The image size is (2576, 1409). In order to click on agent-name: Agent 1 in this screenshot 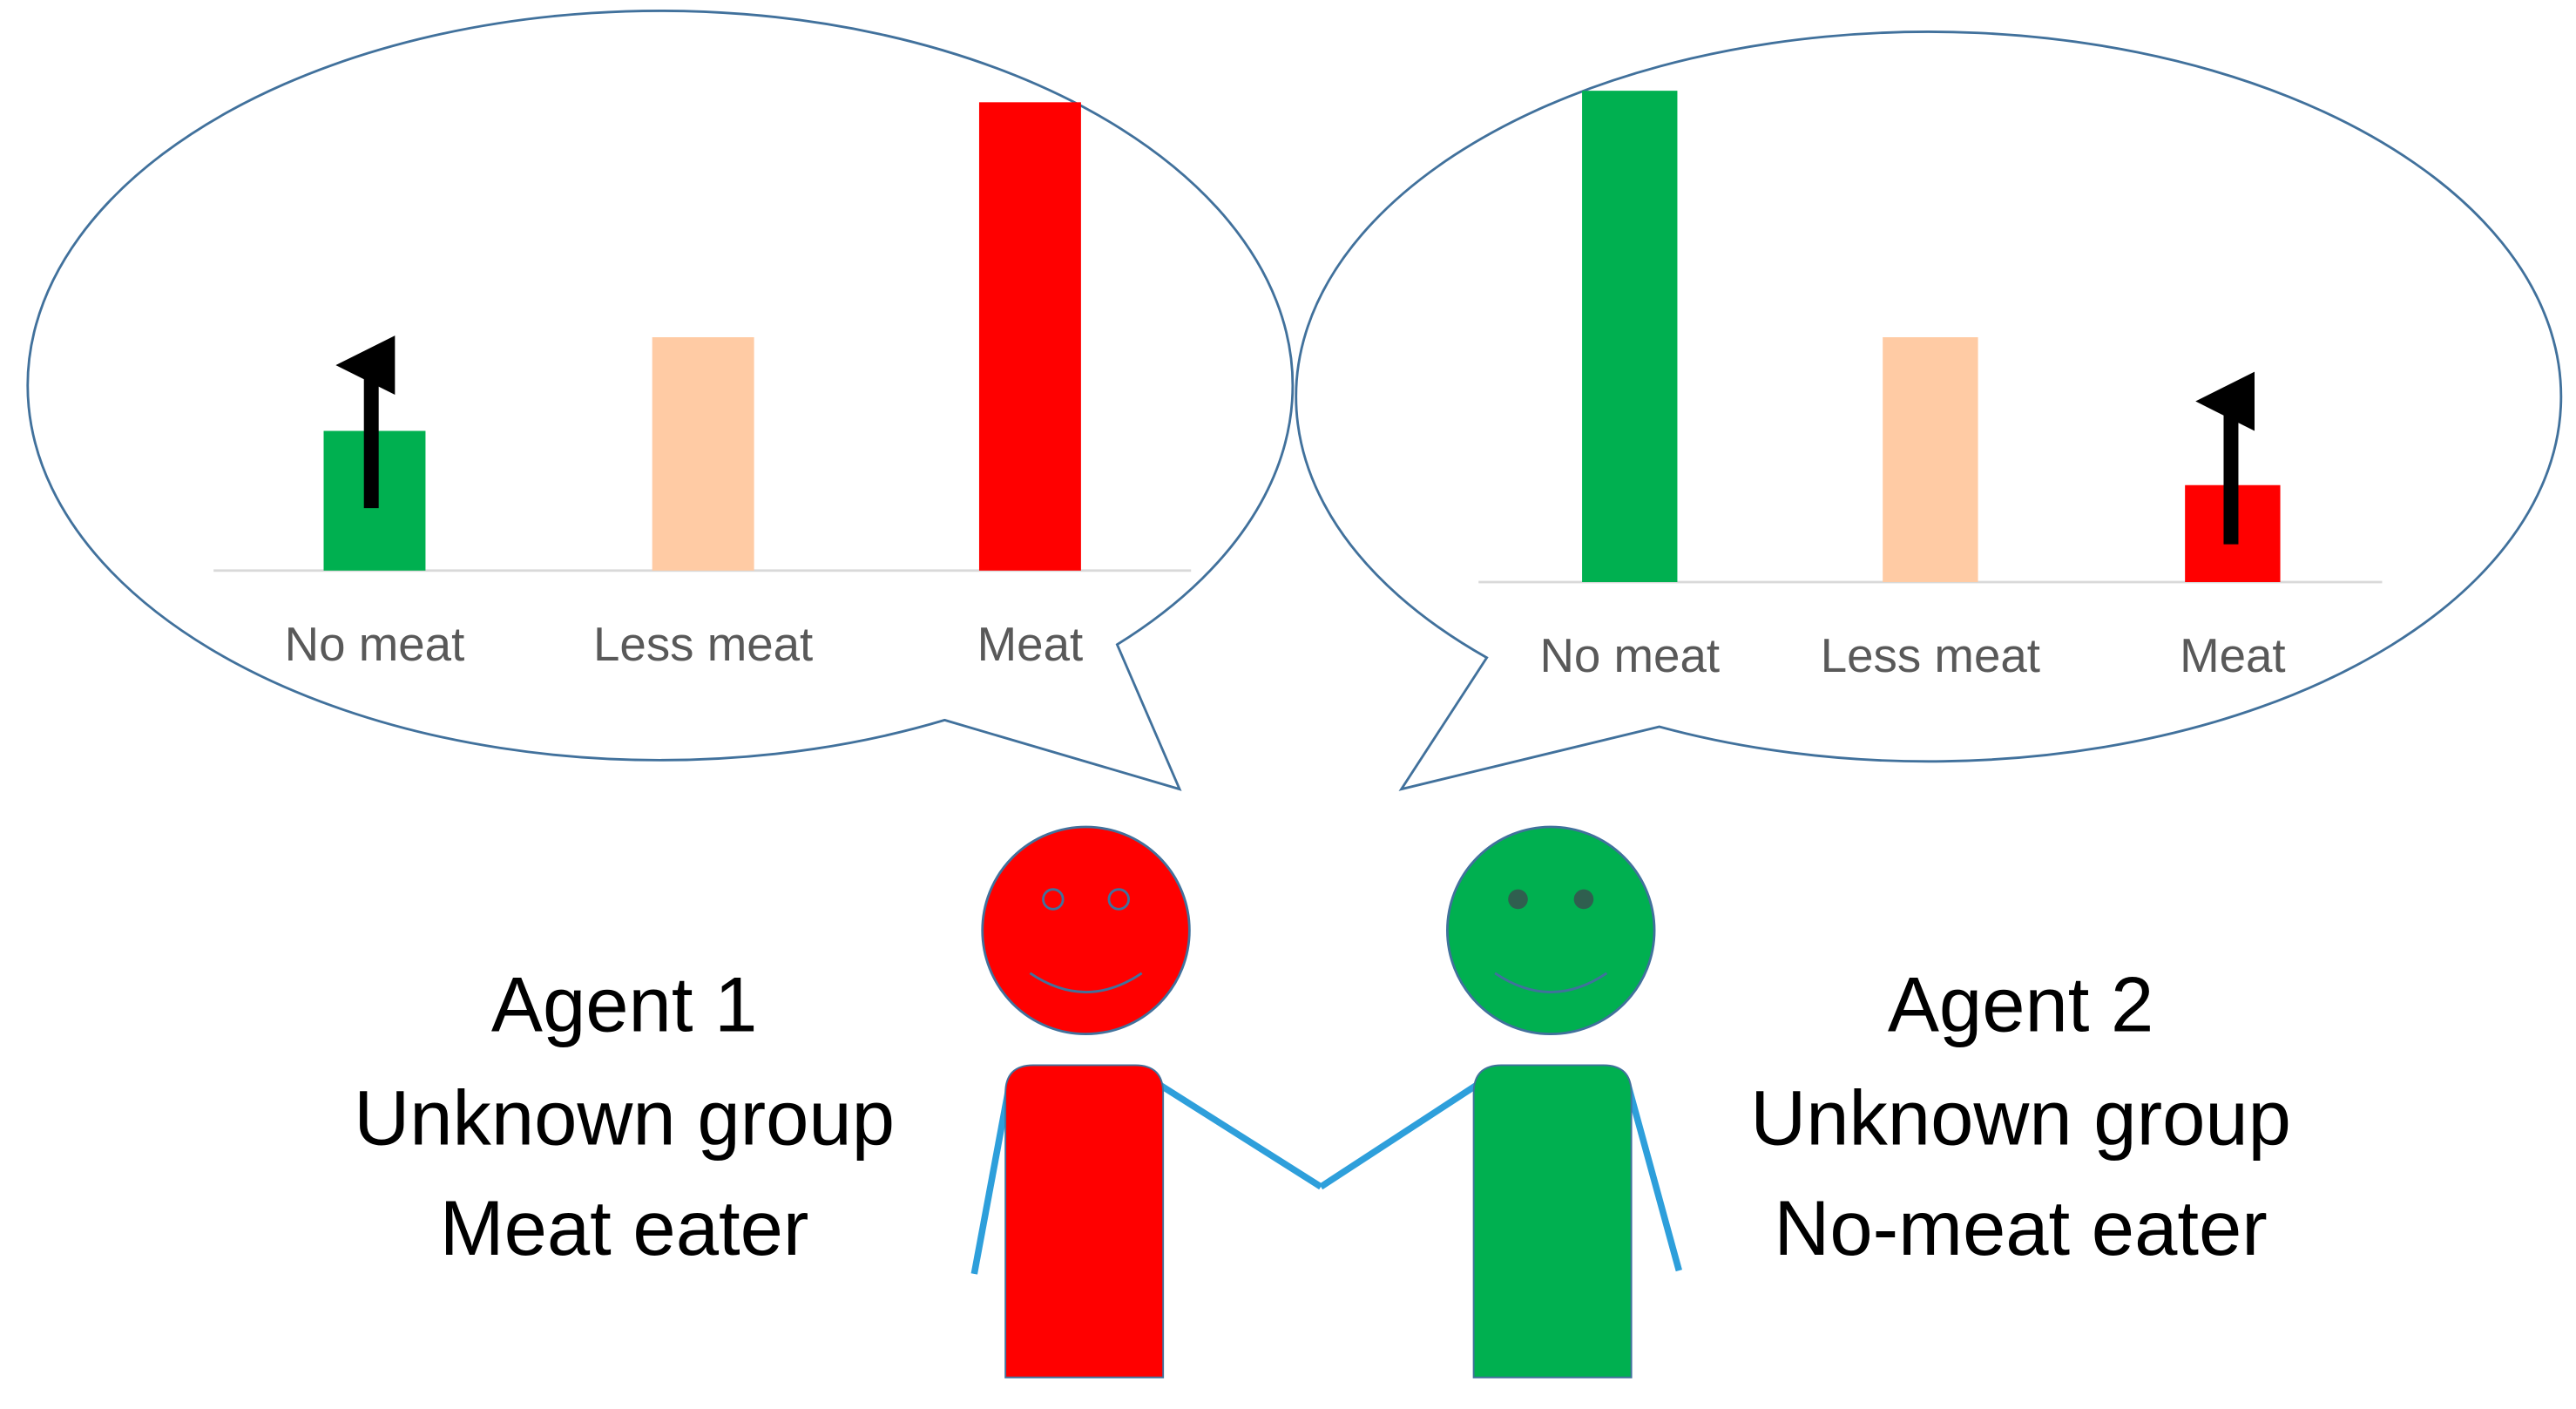, I will do `click(624, 1005)`.